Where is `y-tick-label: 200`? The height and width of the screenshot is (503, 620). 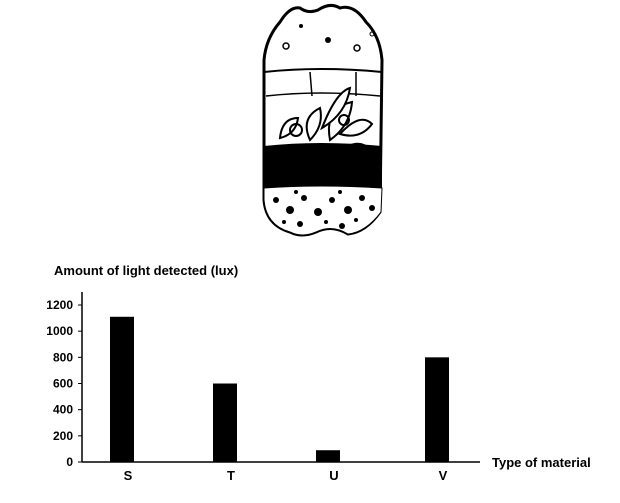 y-tick-label: 200 is located at coordinates (63, 436).